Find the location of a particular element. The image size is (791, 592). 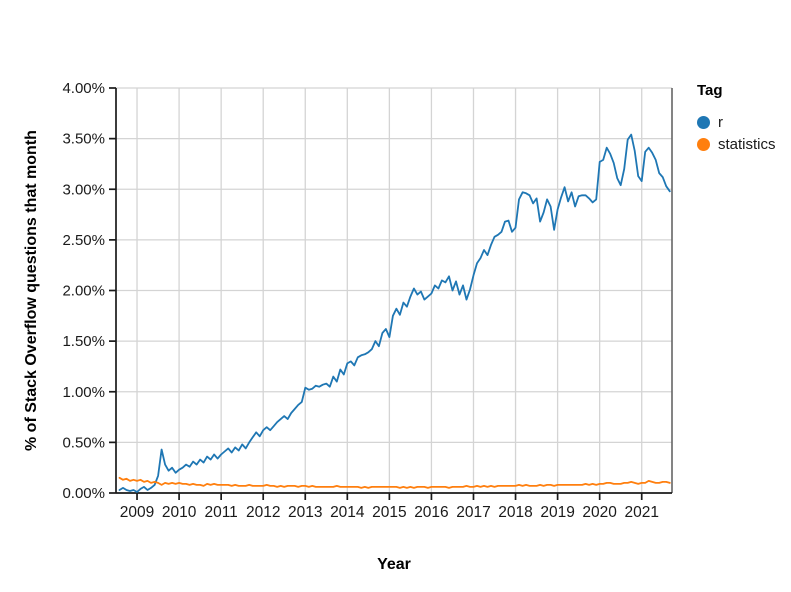

y-tick-label: 1.00% is located at coordinates (83, 392).